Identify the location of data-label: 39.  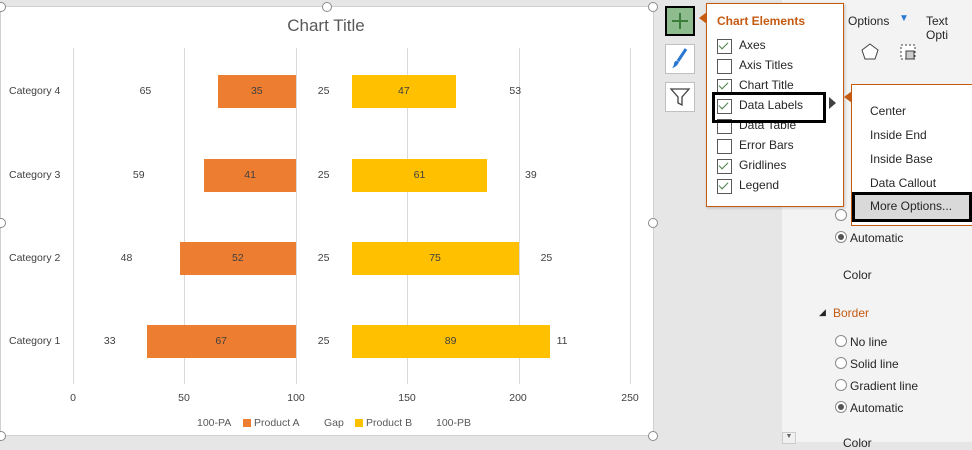
(531, 175).